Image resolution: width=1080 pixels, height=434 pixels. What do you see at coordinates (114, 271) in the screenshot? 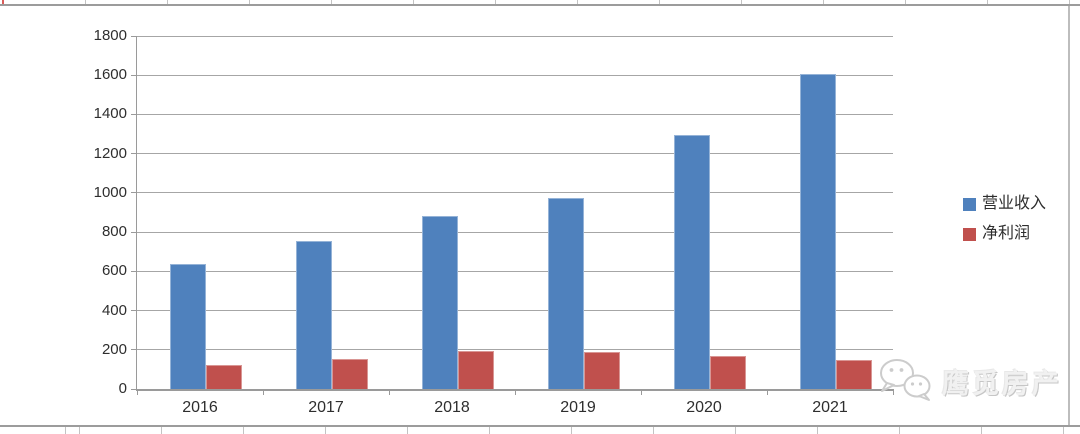
I see `y-tick-label: 600` at bounding box center [114, 271].